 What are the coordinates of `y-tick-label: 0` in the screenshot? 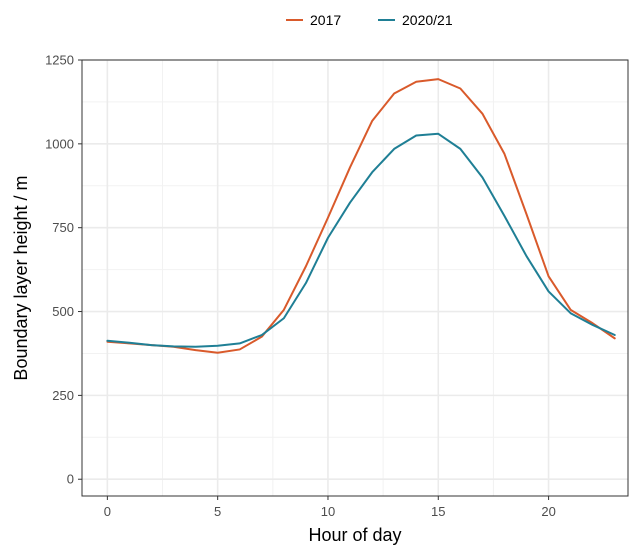 It's located at (70, 479).